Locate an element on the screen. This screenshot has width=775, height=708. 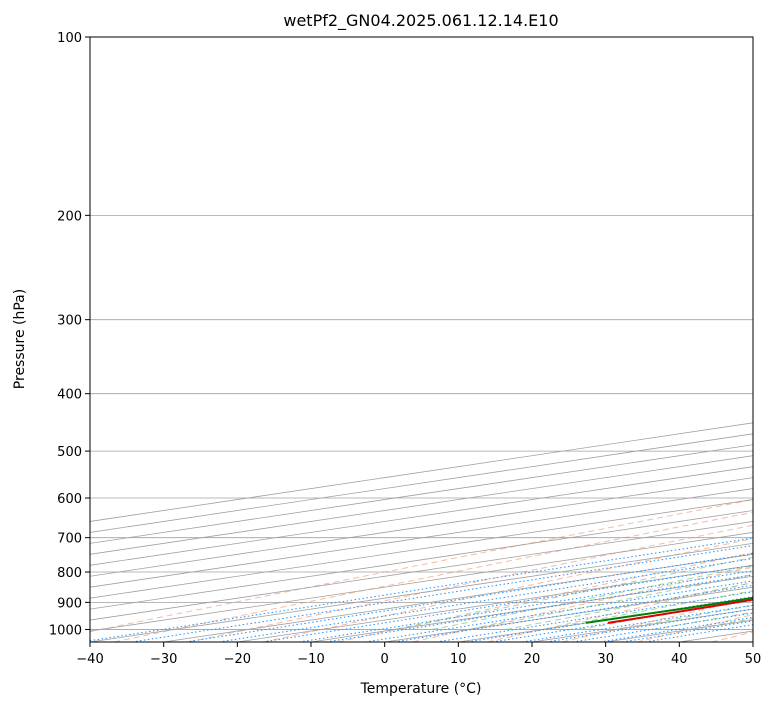
x-tick-label: −30 is located at coordinates (163, 659).